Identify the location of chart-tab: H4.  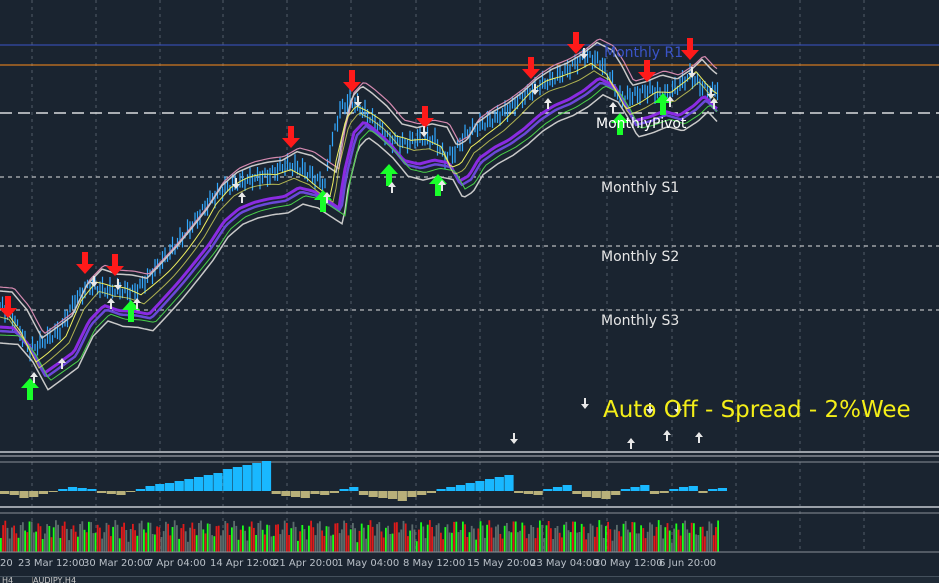
(8, 580).